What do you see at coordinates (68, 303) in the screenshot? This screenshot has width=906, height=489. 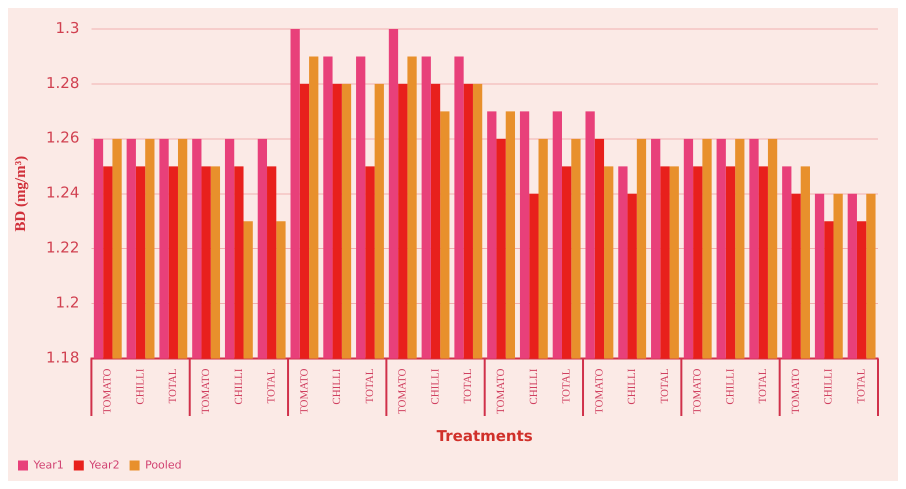 I see `y-tick-label: 1.2` at bounding box center [68, 303].